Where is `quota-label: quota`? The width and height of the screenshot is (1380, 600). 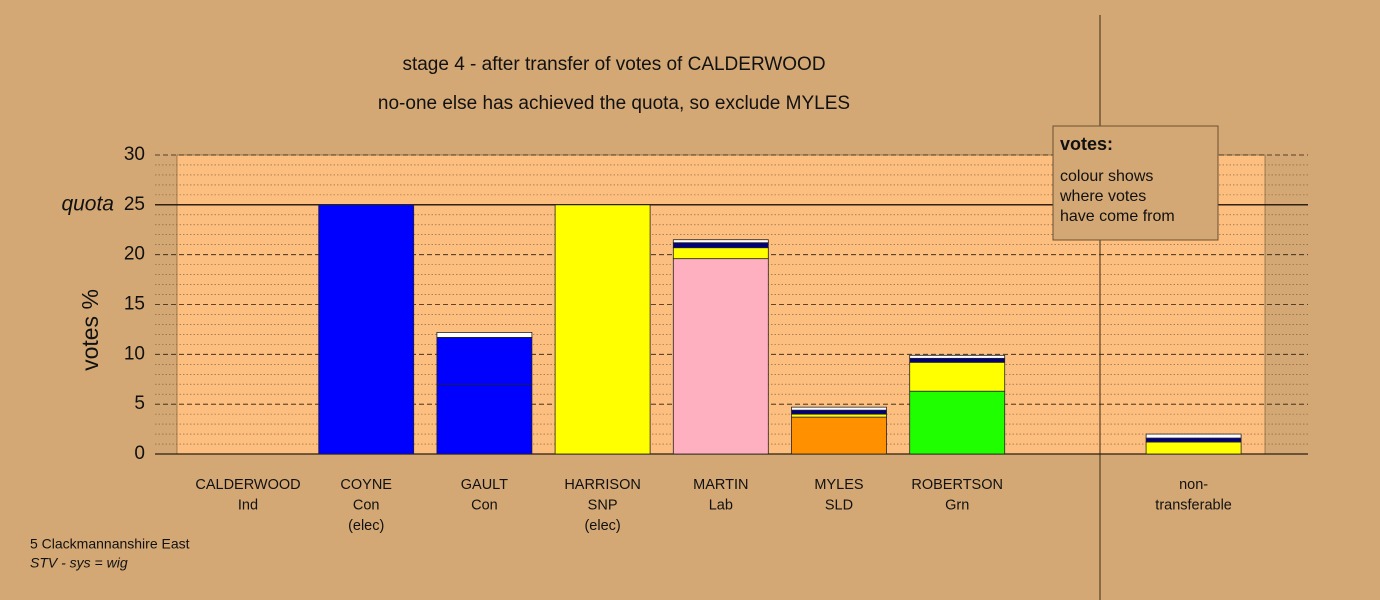
quota-label: quota is located at coordinates (87, 203).